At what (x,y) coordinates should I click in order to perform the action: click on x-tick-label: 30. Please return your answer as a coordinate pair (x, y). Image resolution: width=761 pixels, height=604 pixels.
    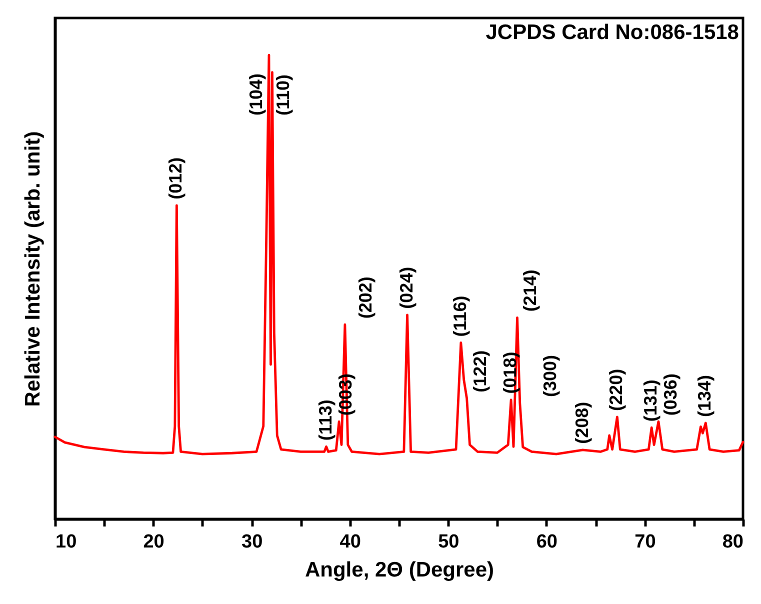
    Looking at the image, I should click on (252, 542).